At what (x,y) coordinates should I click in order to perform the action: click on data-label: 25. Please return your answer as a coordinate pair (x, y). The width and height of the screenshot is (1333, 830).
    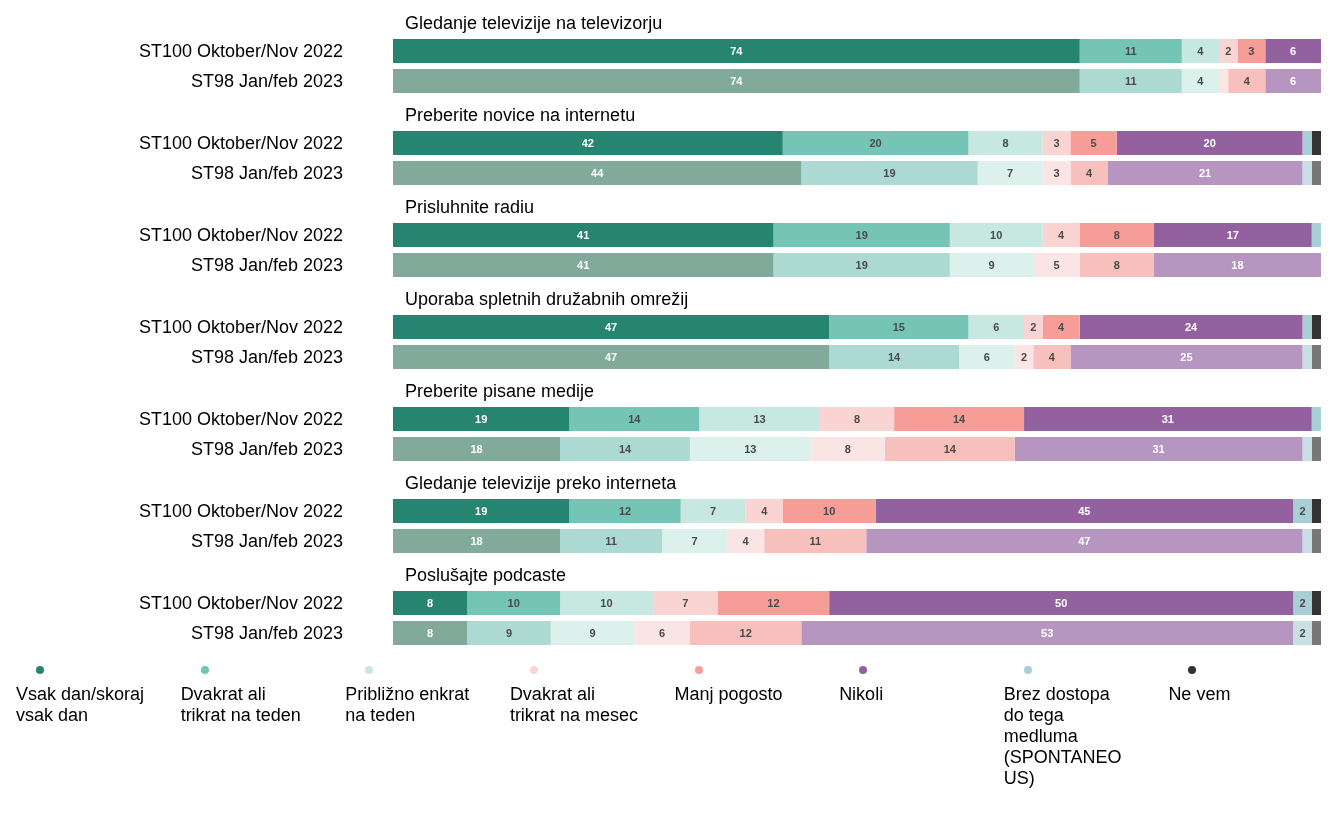
    Looking at the image, I should click on (1186, 357).